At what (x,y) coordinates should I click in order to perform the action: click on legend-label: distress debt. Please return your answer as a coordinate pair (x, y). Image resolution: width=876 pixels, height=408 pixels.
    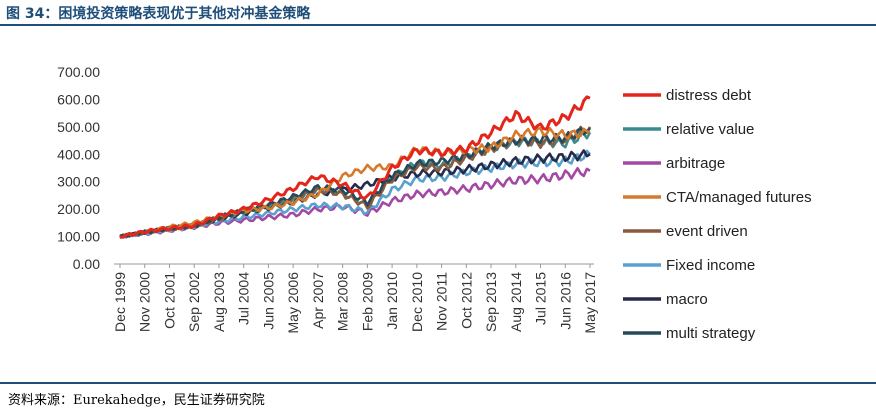
    Looking at the image, I should click on (709, 95).